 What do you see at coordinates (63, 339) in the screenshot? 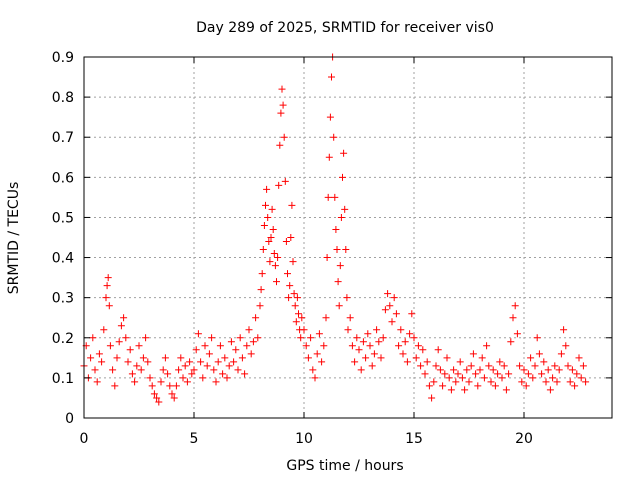
I see `y-tick-label: 0.2` at bounding box center [63, 339].